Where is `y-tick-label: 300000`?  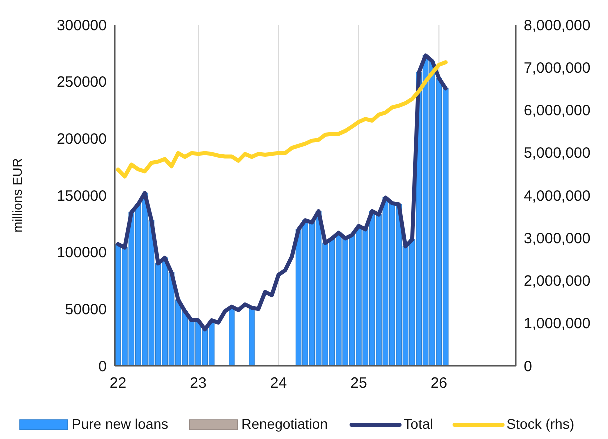
y-tick-label: 300000 is located at coordinates (81, 25).